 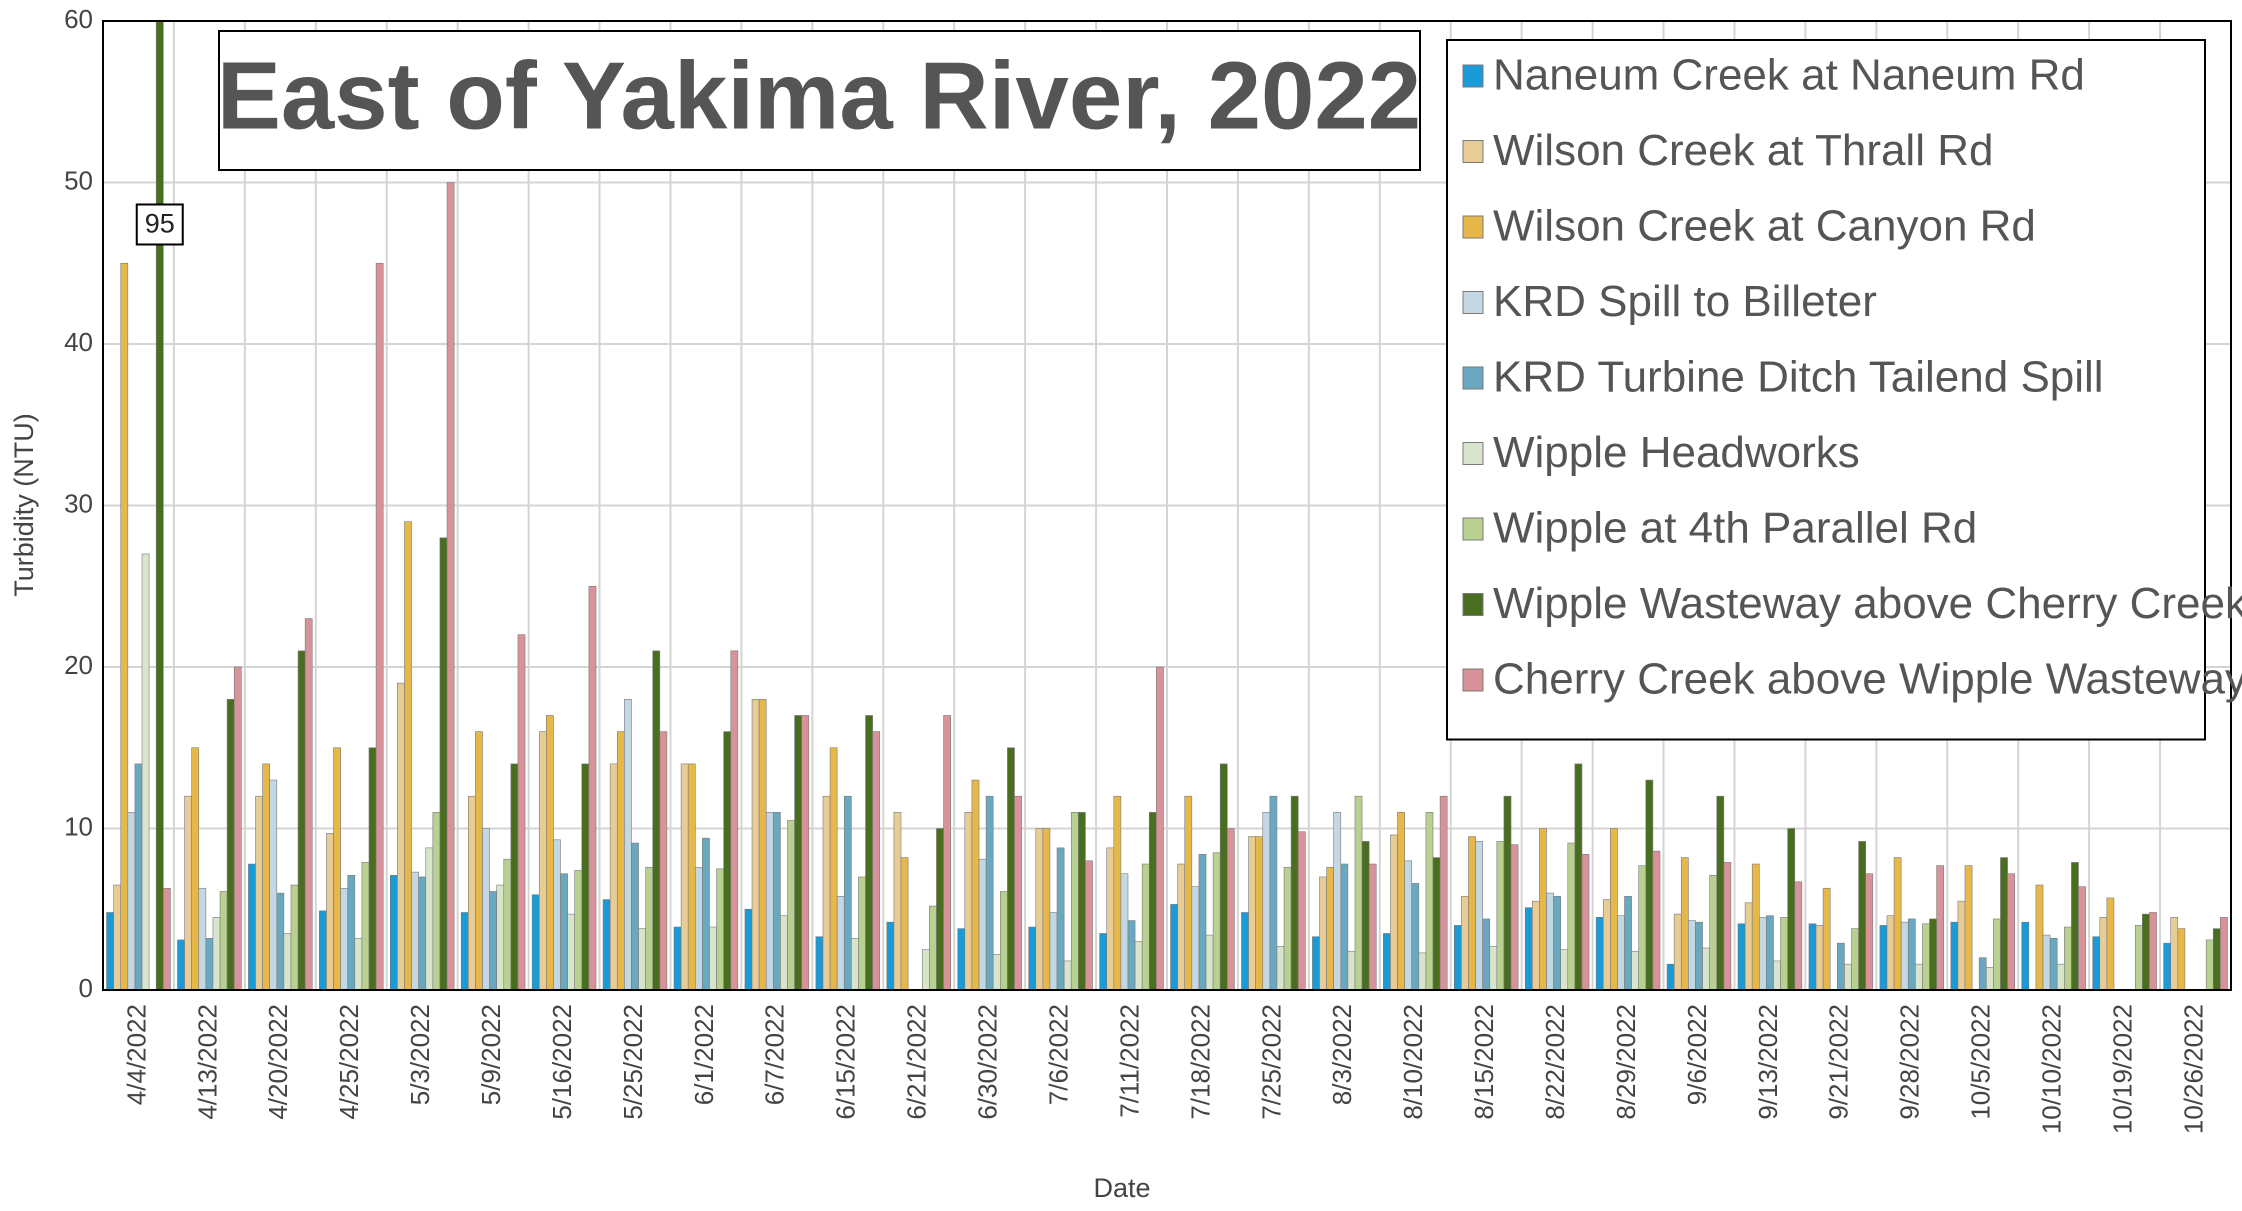 I want to click on x-tick-label: 9/28/2022, so click(x=1910, y=1062).